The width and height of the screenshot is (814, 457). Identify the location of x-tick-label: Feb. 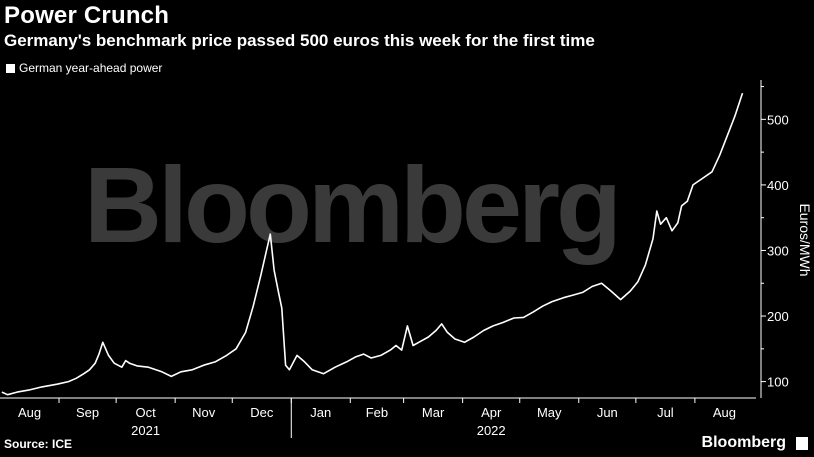
(377, 412).